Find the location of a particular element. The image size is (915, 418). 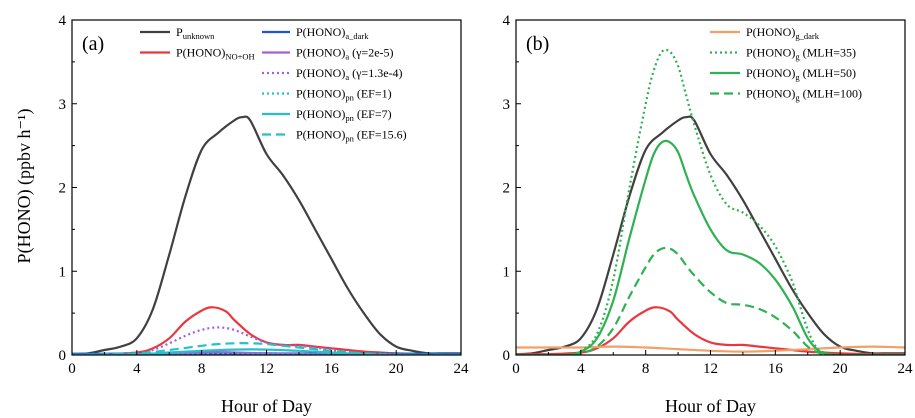

legend-suffix: (MLH=35) is located at coordinates (828, 53).